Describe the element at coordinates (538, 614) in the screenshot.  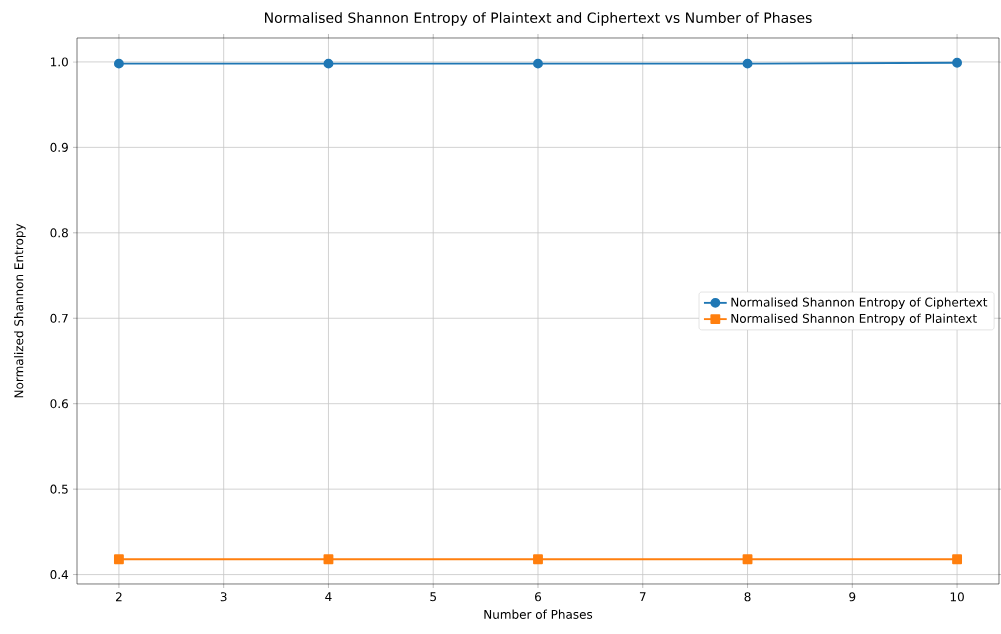
I see `x-axis-title: Number of Phases` at that location.